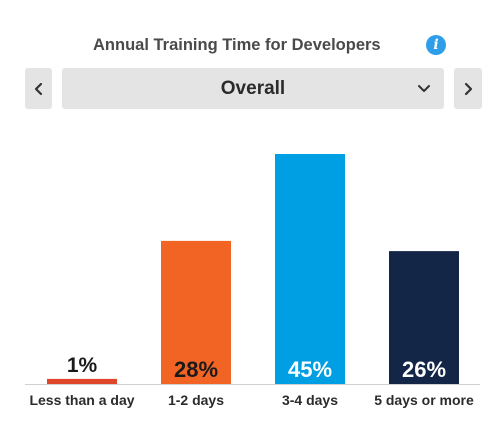 Image resolution: width=502 pixels, height=423 pixels. What do you see at coordinates (310, 369) in the screenshot?
I see `data-label-3: 45%` at bounding box center [310, 369].